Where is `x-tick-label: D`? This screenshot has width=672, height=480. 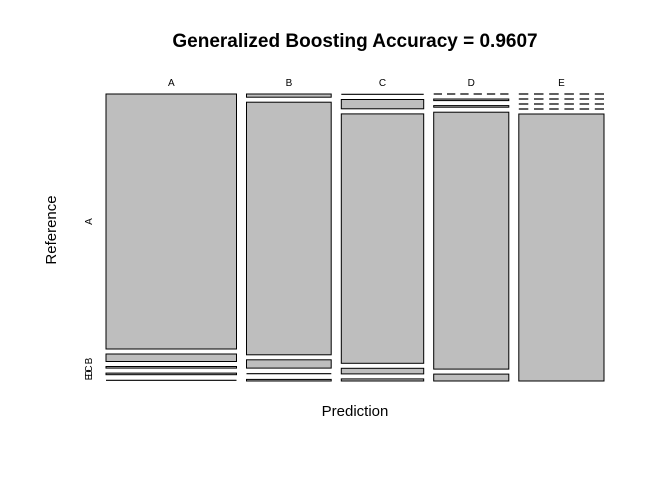 x-tick-label: D is located at coordinates (471, 83).